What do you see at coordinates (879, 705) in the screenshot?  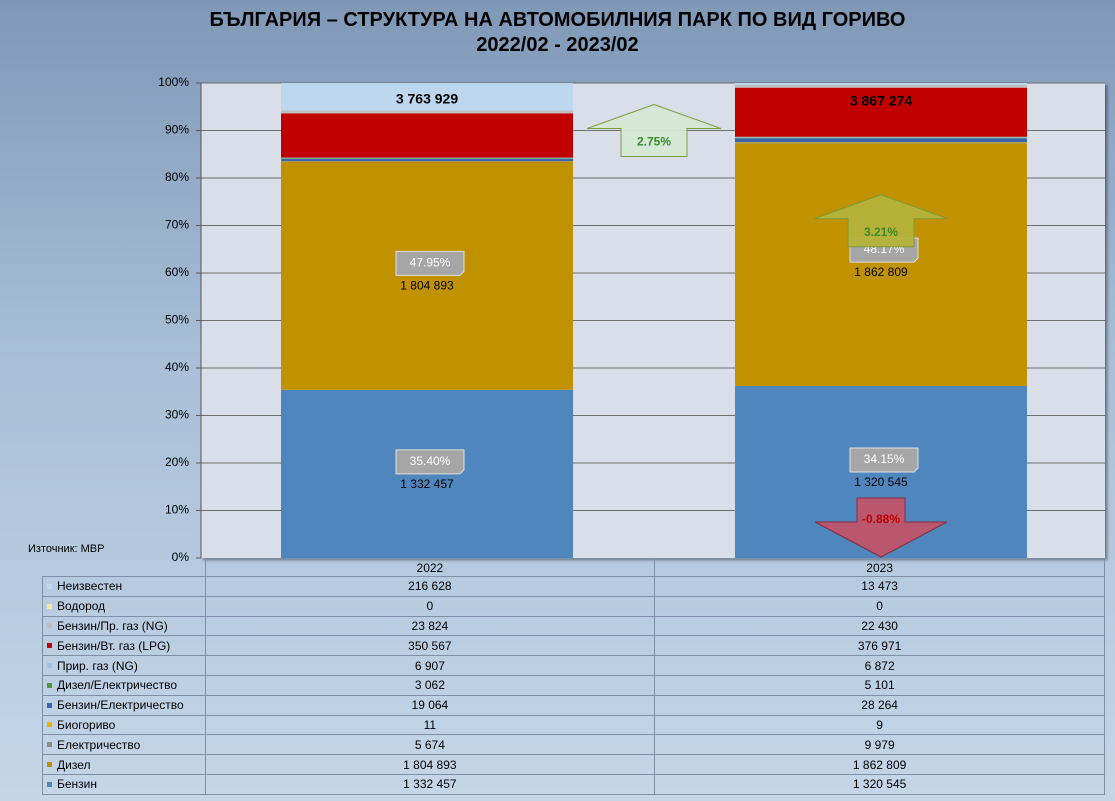 I see `table-cell: 28 264` at bounding box center [879, 705].